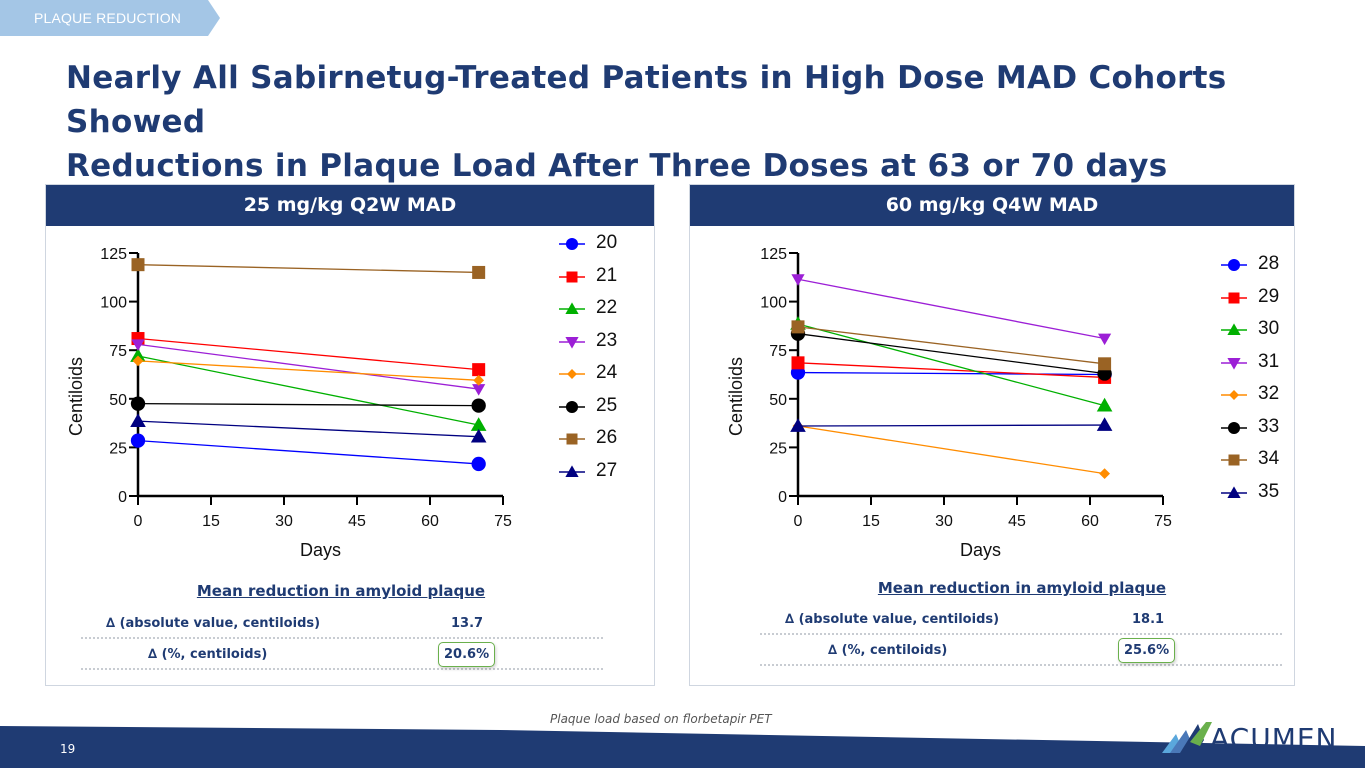 This screenshot has width=1365, height=768. Describe the element at coordinates (1269, 393) in the screenshot. I see `legend-label: 32` at that location.